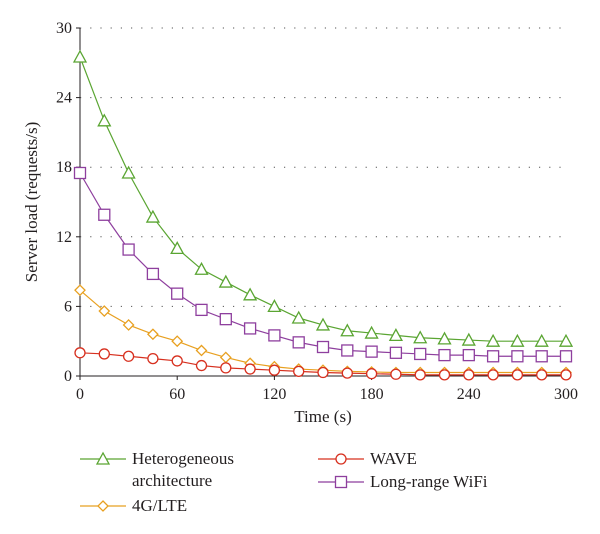  Describe the element at coordinates (31, 202) in the screenshot. I see `y-axis-label: Server load (requests/s)` at that location.